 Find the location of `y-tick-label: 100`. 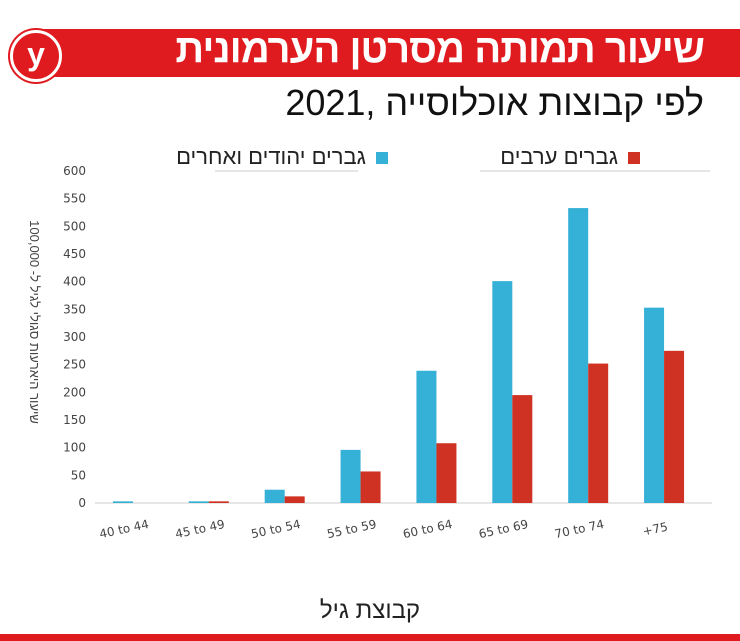

y-tick-label: 100 is located at coordinates (74, 448).